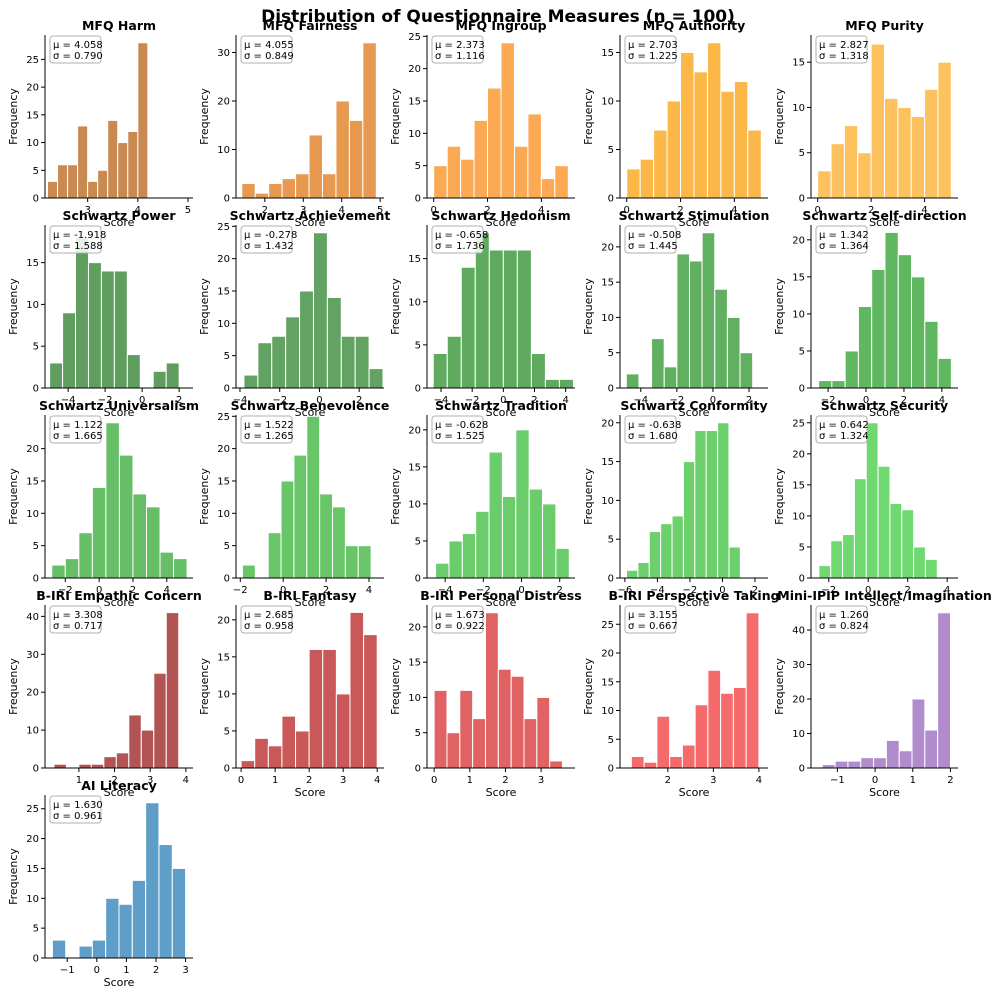 The width and height of the screenshot is (997, 1001). What do you see at coordinates (270, 235) in the screenshot?
I see `mean-label: μ = -0.278` at bounding box center [270, 235].